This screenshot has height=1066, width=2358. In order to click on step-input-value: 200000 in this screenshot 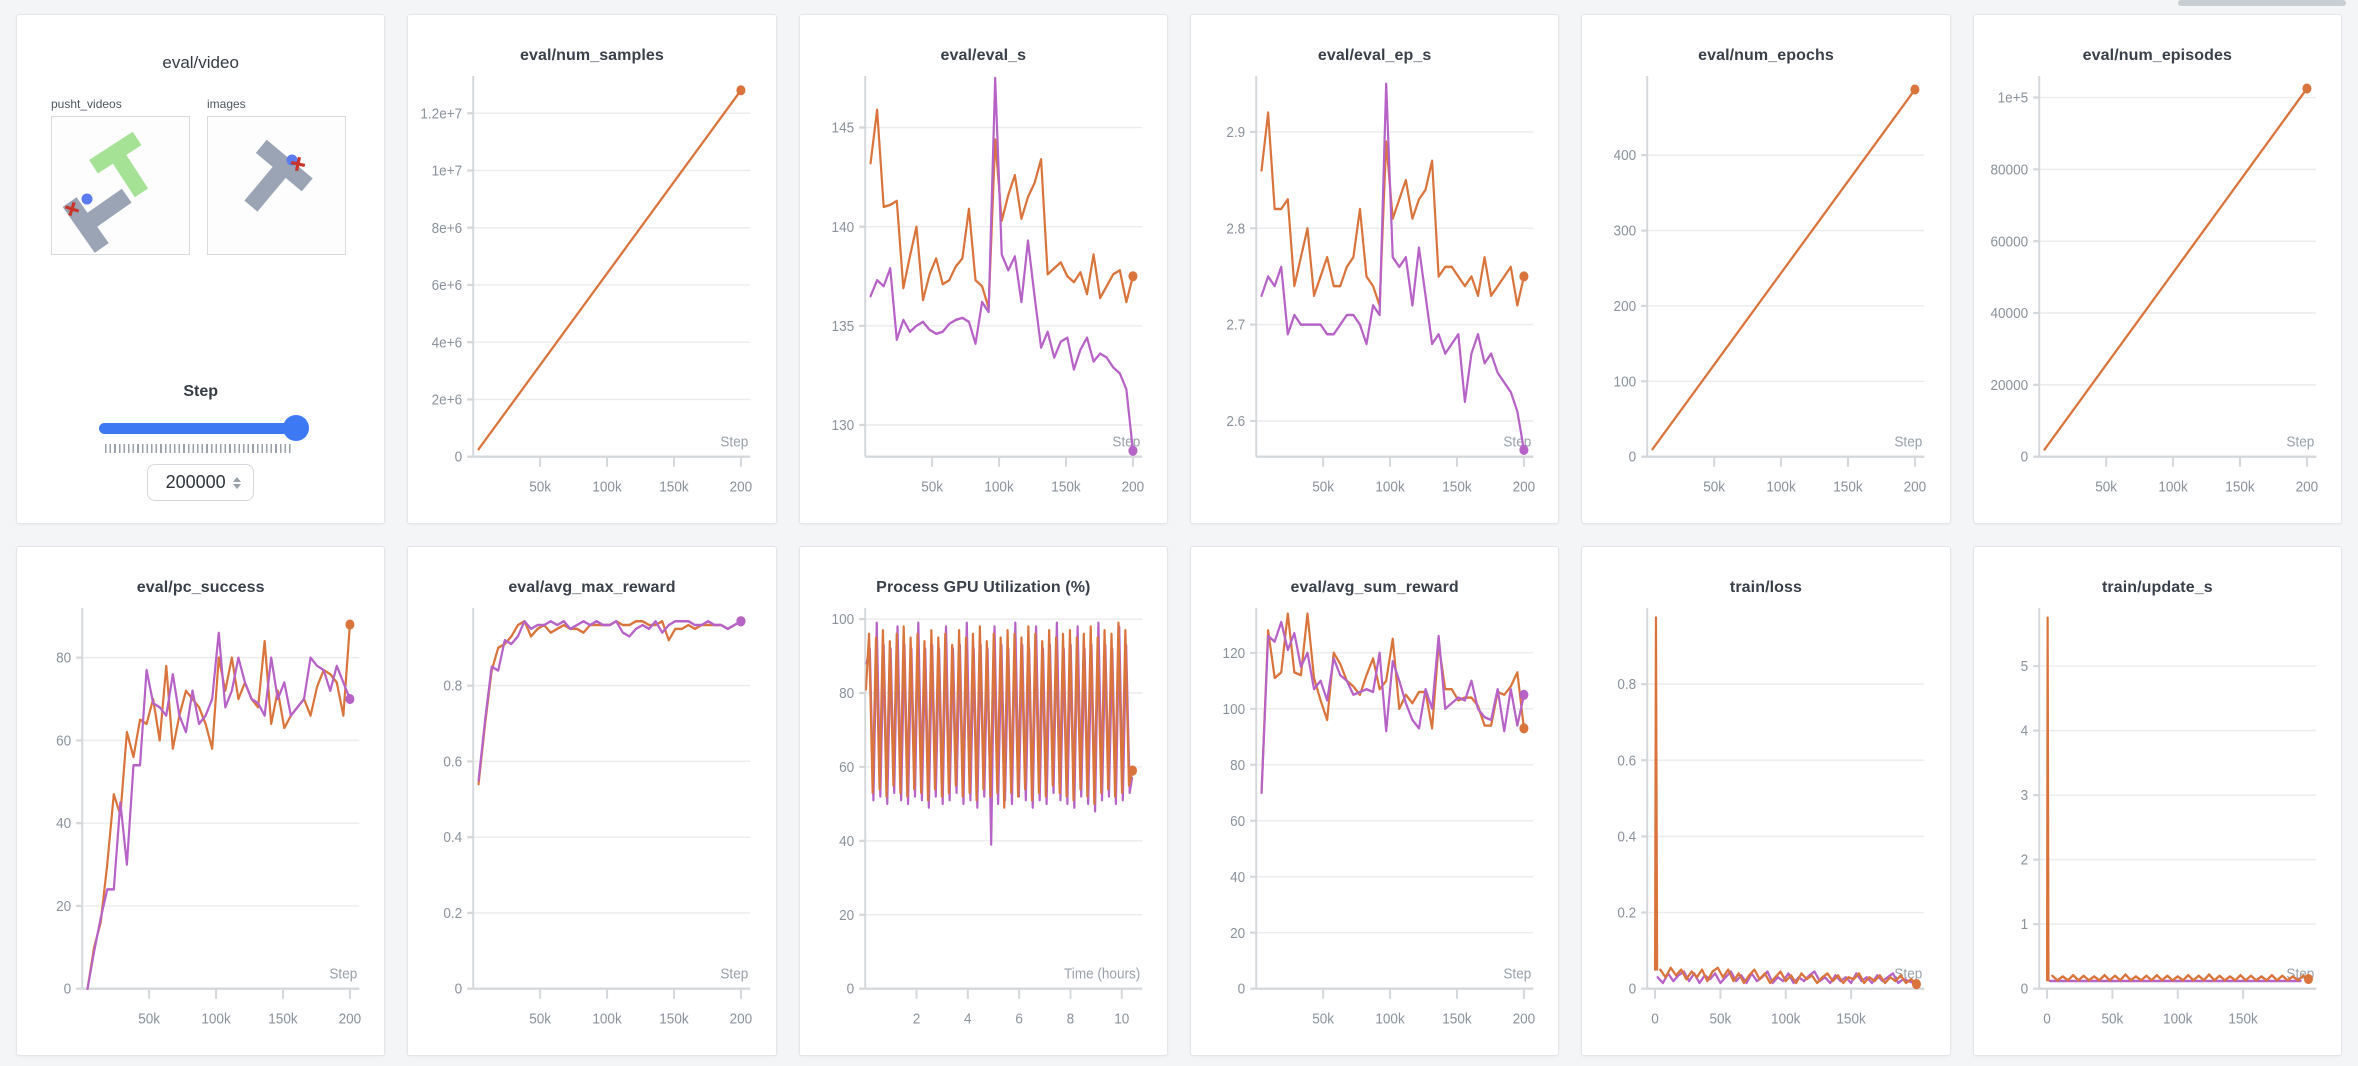, I will do `click(195, 482)`.